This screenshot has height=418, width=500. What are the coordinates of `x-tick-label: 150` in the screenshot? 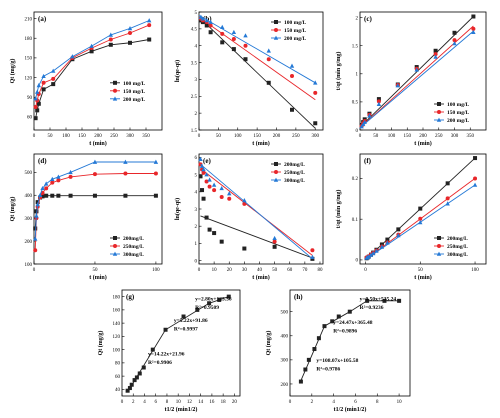 It's located at (82, 136).